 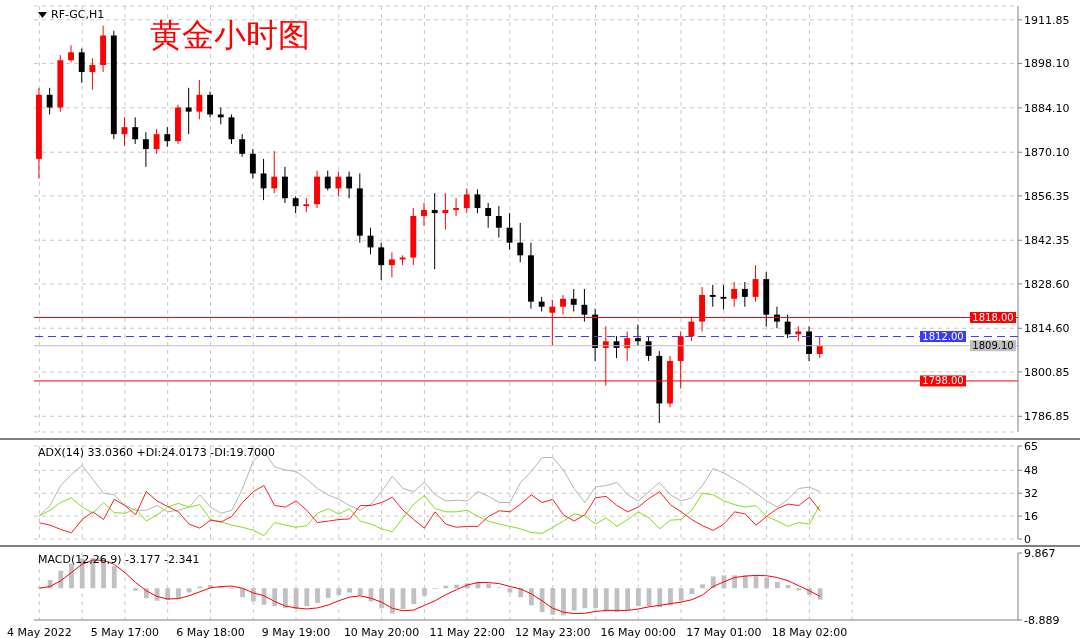 What do you see at coordinates (1047, 284) in the screenshot?
I see `y-tick-label: 1828.60` at bounding box center [1047, 284].